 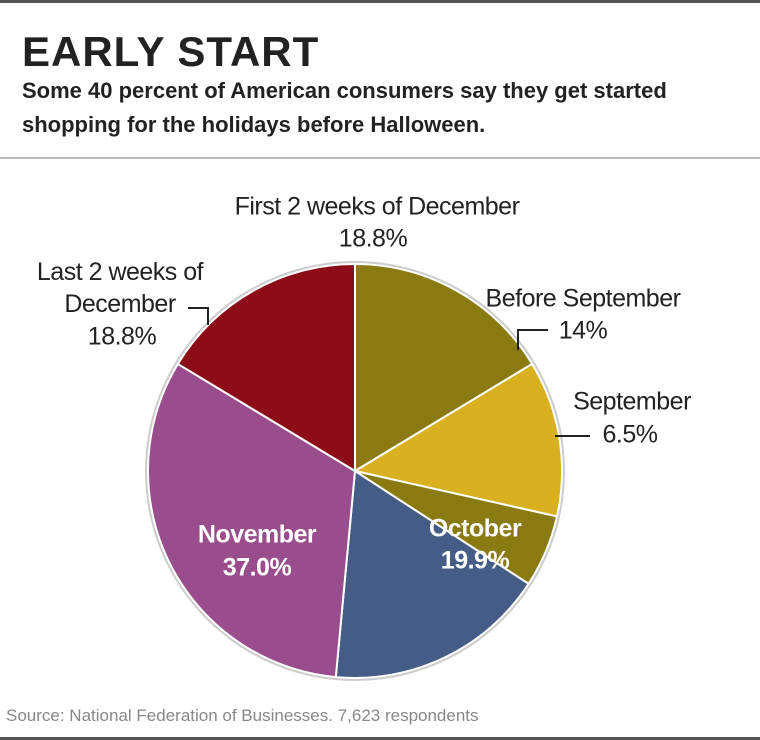 What do you see at coordinates (475, 560) in the screenshot?
I see `value-label: 19.9%` at bounding box center [475, 560].